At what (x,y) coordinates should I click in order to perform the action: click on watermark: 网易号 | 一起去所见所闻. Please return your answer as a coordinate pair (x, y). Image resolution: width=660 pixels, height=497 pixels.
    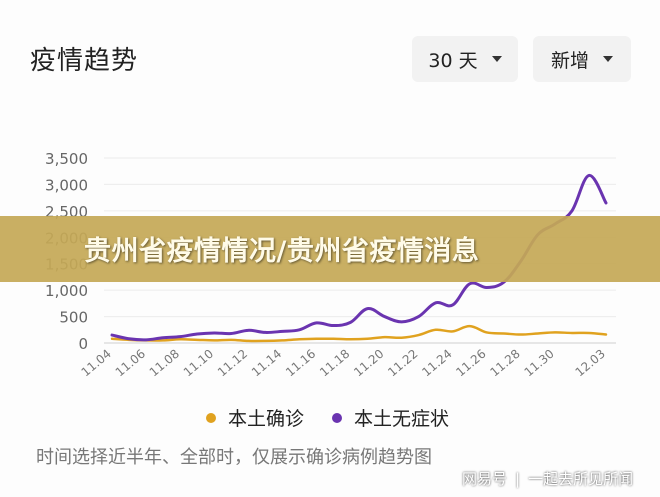
    Looking at the image, I should click on (547, 478).